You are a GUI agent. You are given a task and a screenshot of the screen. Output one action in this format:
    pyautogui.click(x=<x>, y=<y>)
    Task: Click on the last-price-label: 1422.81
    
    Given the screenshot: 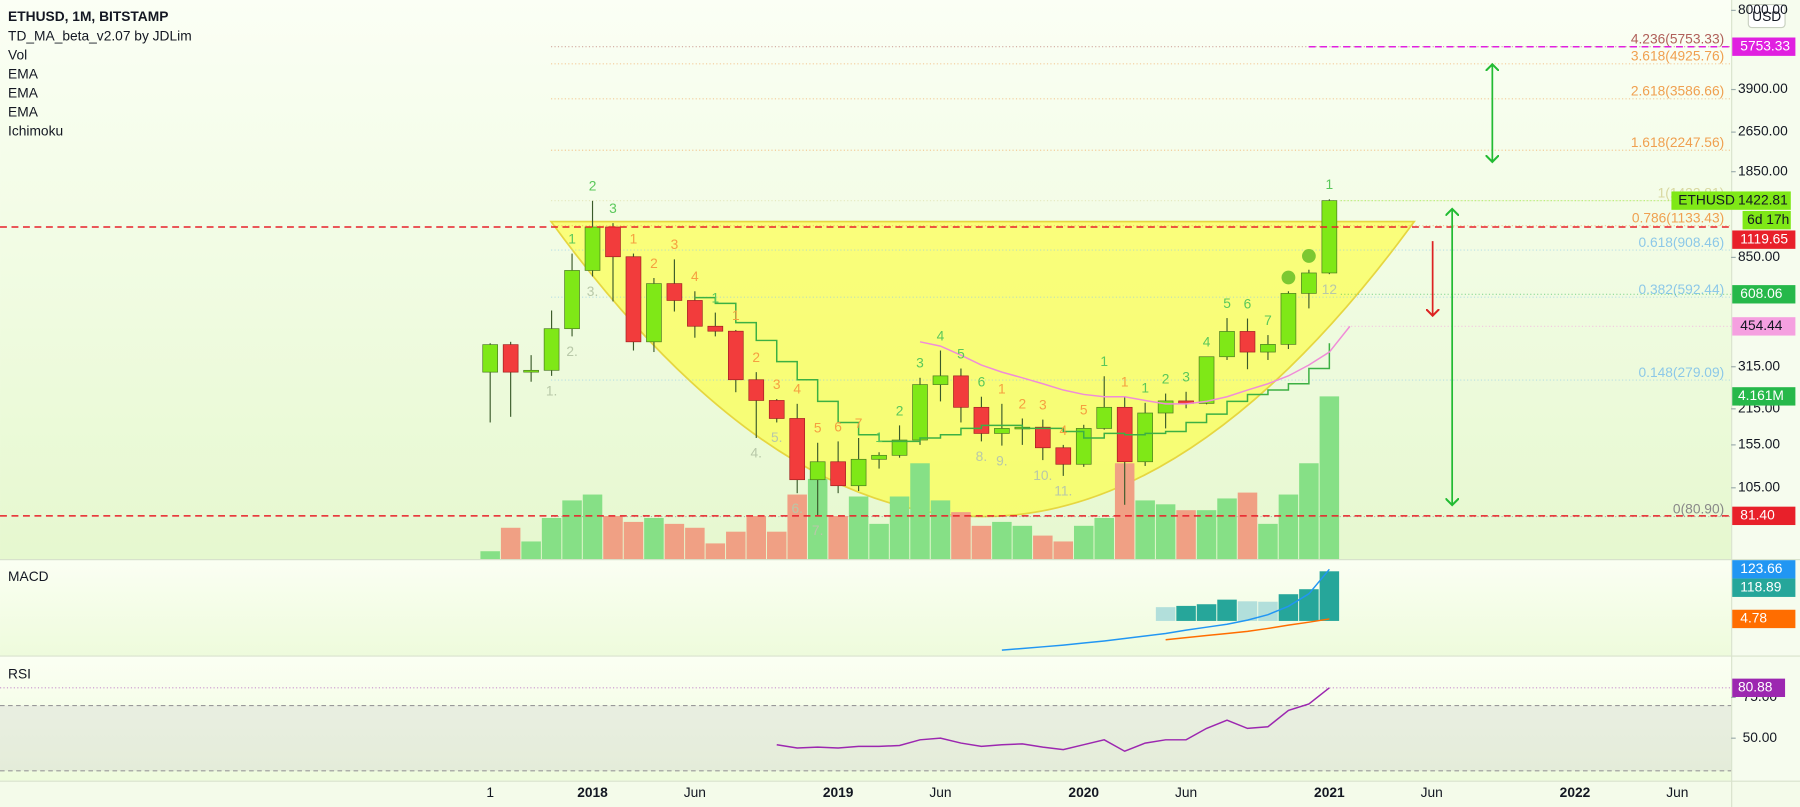 What is the action you would take?
    pyautogui.click(x=1763, y=199)
    